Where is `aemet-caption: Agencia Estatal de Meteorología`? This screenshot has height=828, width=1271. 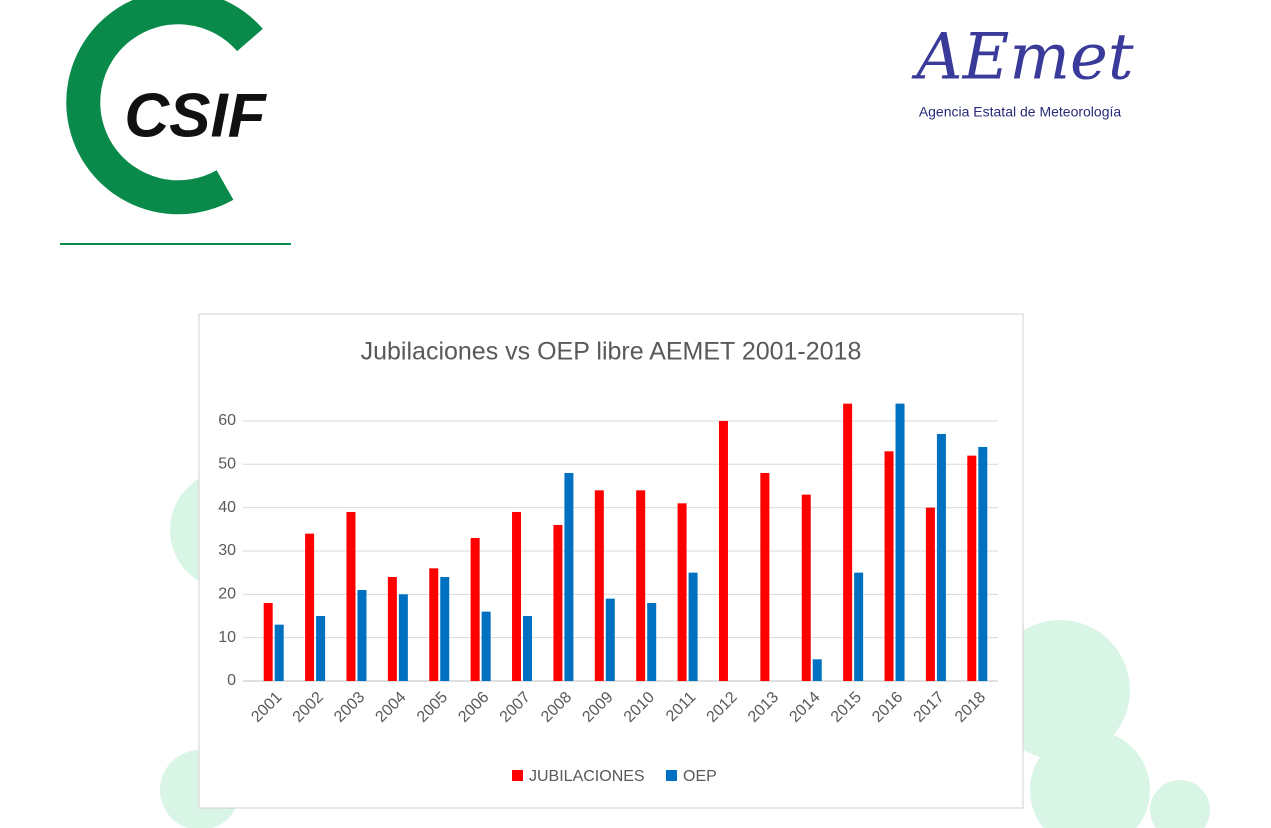
aemet-caption: Agencia Estatal de Meteorología is located at coordinates (1020, 112).